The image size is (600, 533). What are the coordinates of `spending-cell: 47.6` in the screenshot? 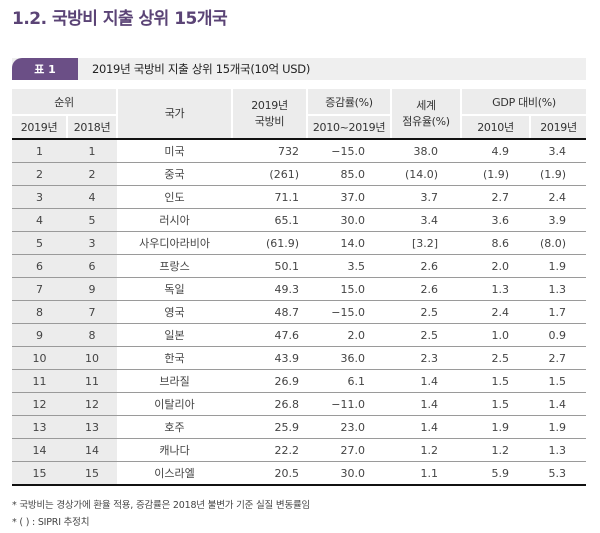 It's located at (270, 335).